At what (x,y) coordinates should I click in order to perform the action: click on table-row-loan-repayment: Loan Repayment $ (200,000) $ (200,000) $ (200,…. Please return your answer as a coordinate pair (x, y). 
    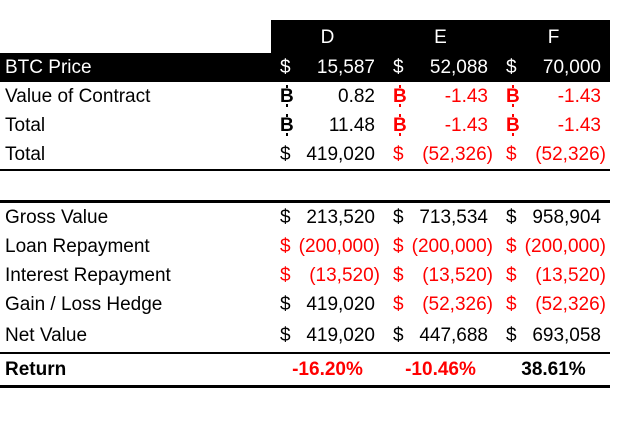
    Looking at the image, I should click on (305, 246).